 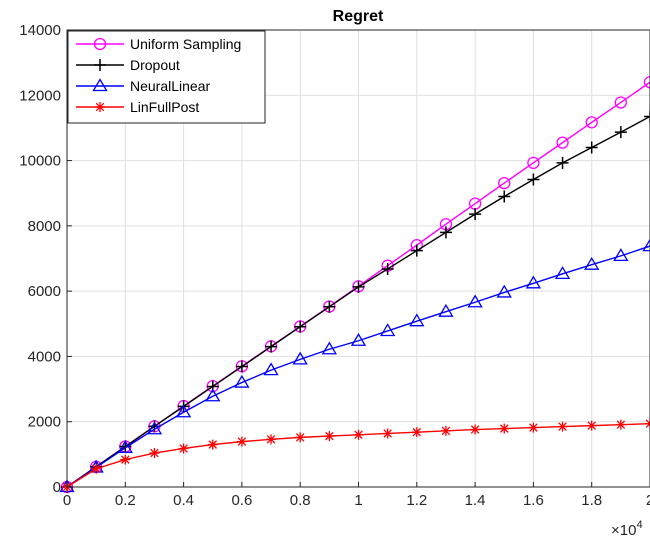 I want to click on x-tick-label: 1.8, so click(x=591, y=500).